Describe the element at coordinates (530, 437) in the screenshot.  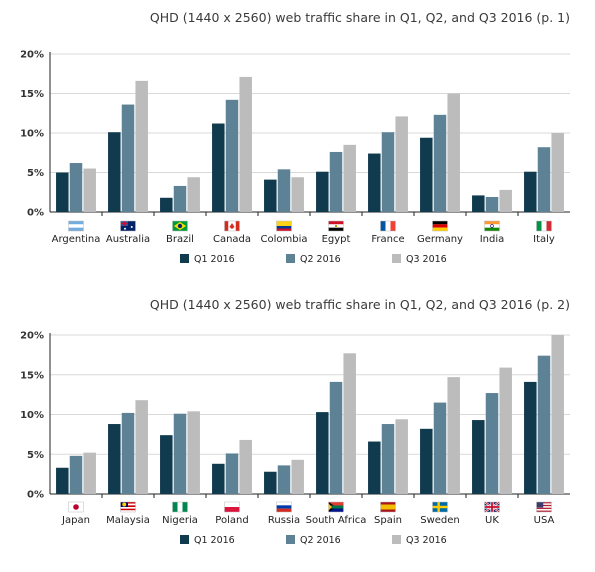
I see `bar-usa-q1` at that location.